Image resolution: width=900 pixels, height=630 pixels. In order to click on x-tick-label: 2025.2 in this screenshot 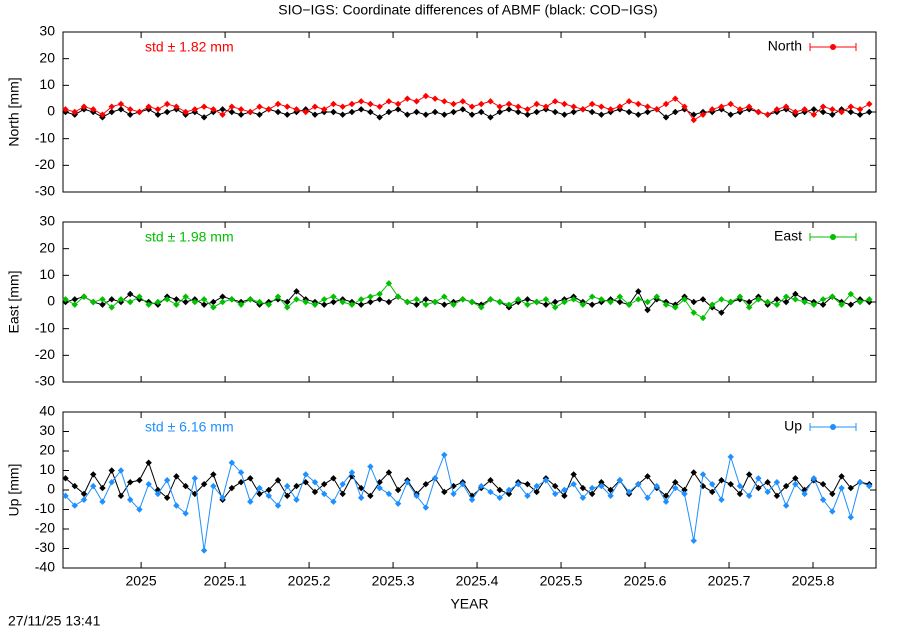, I will do `click(309, 581)`.